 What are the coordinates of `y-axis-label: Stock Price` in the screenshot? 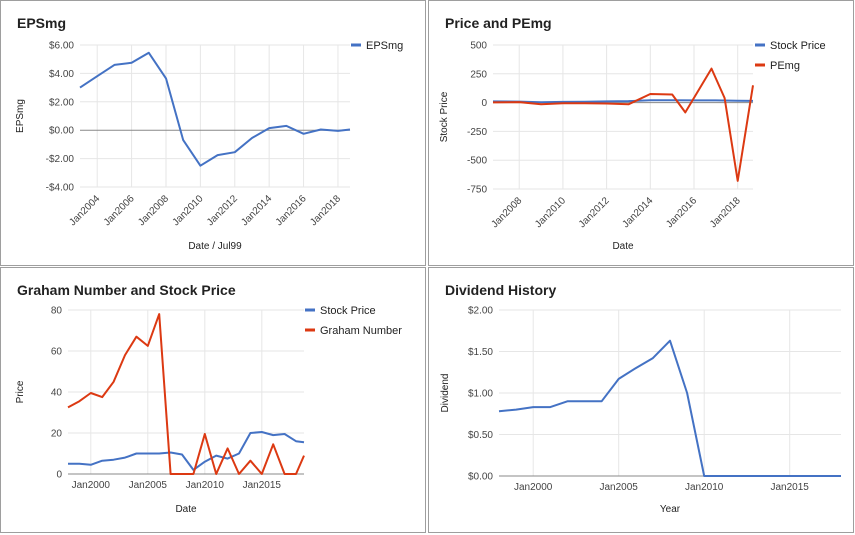 It's located at (444, 116).